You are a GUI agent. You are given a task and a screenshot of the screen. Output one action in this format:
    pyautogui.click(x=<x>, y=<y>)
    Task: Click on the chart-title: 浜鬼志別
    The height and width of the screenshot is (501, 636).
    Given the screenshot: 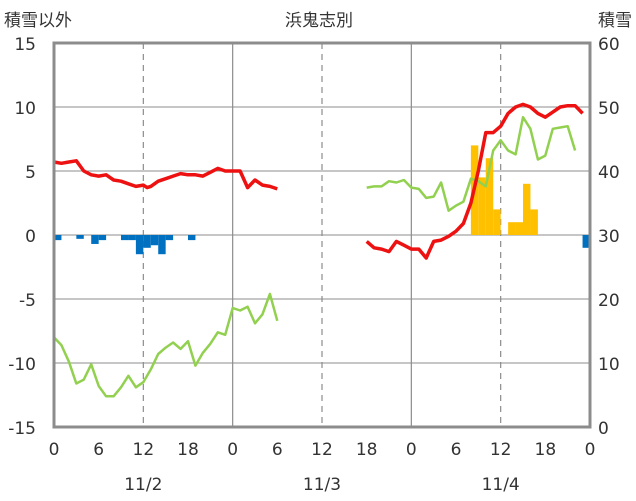 What is the action you would take?
    pyautogui.click(x=319, y=21)
    